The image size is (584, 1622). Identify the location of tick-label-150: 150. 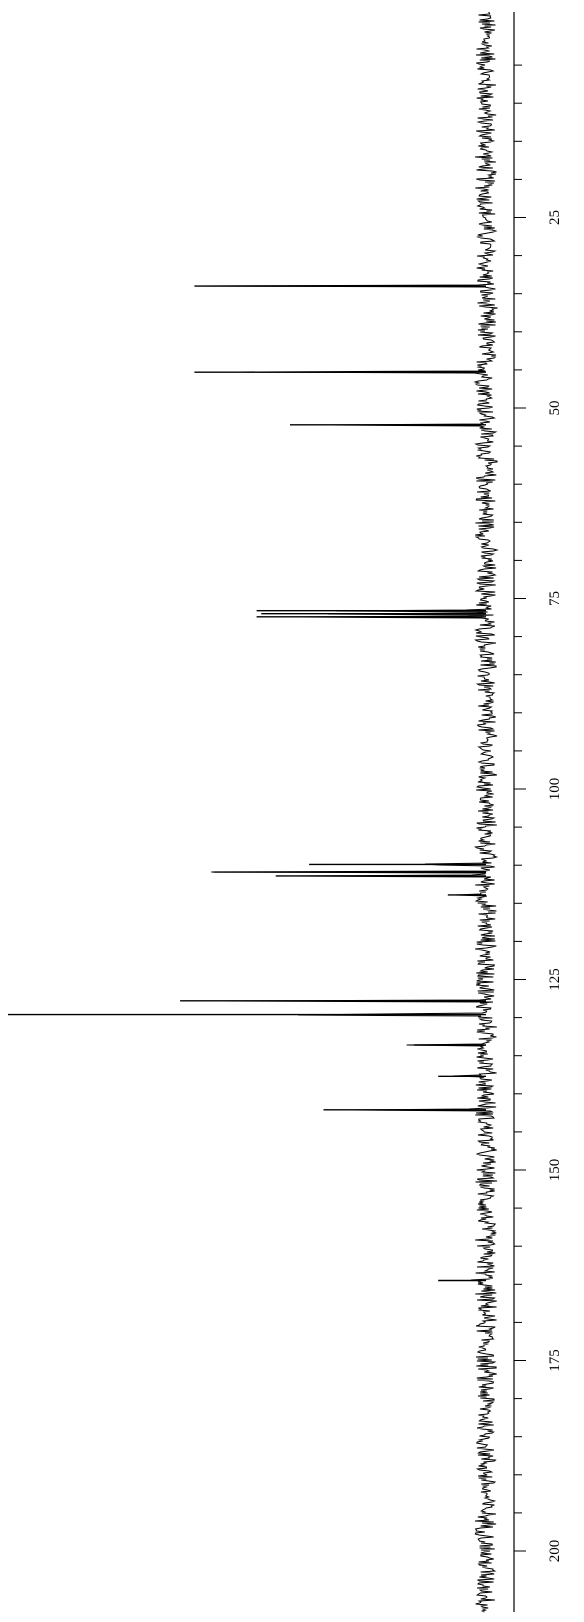
(555, 1170).